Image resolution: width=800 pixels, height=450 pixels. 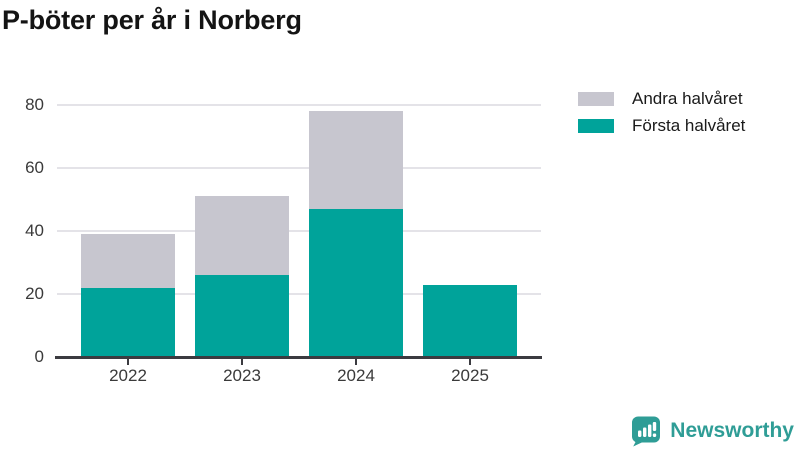 What do you see at coordinates (34, 167) in the screenshot?
I see `y-axis-tick-label: 60` at bounding box center [34, 167].